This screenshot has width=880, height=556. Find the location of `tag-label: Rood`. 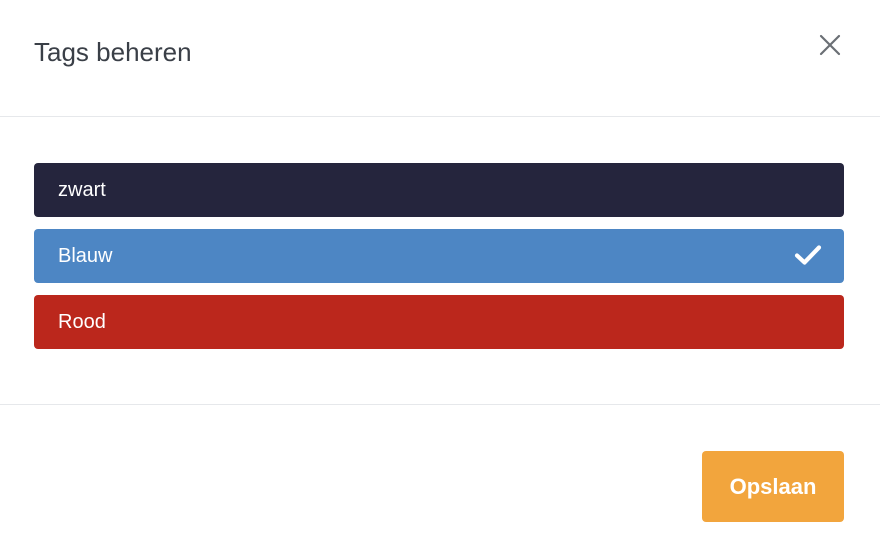

tag-label: Rood is located at coordinates (82, 322).